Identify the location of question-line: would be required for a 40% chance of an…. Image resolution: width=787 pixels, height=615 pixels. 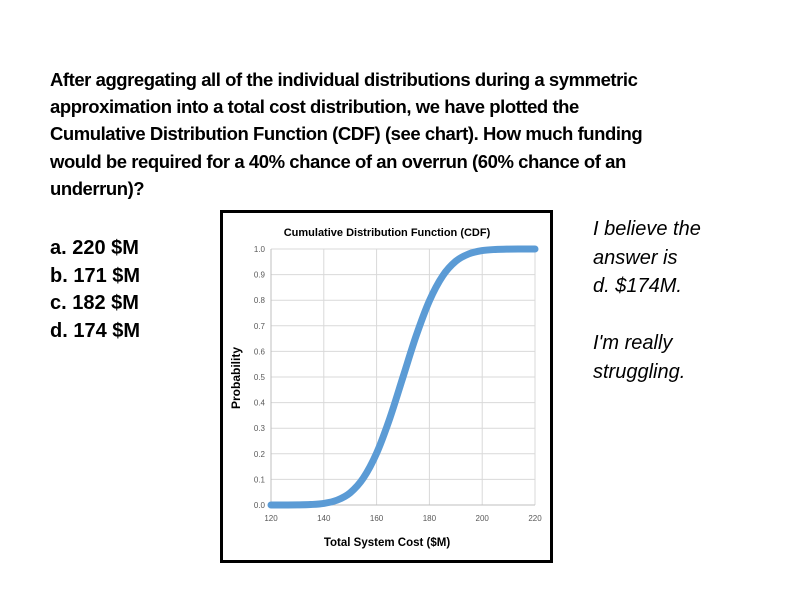
(338, 161).